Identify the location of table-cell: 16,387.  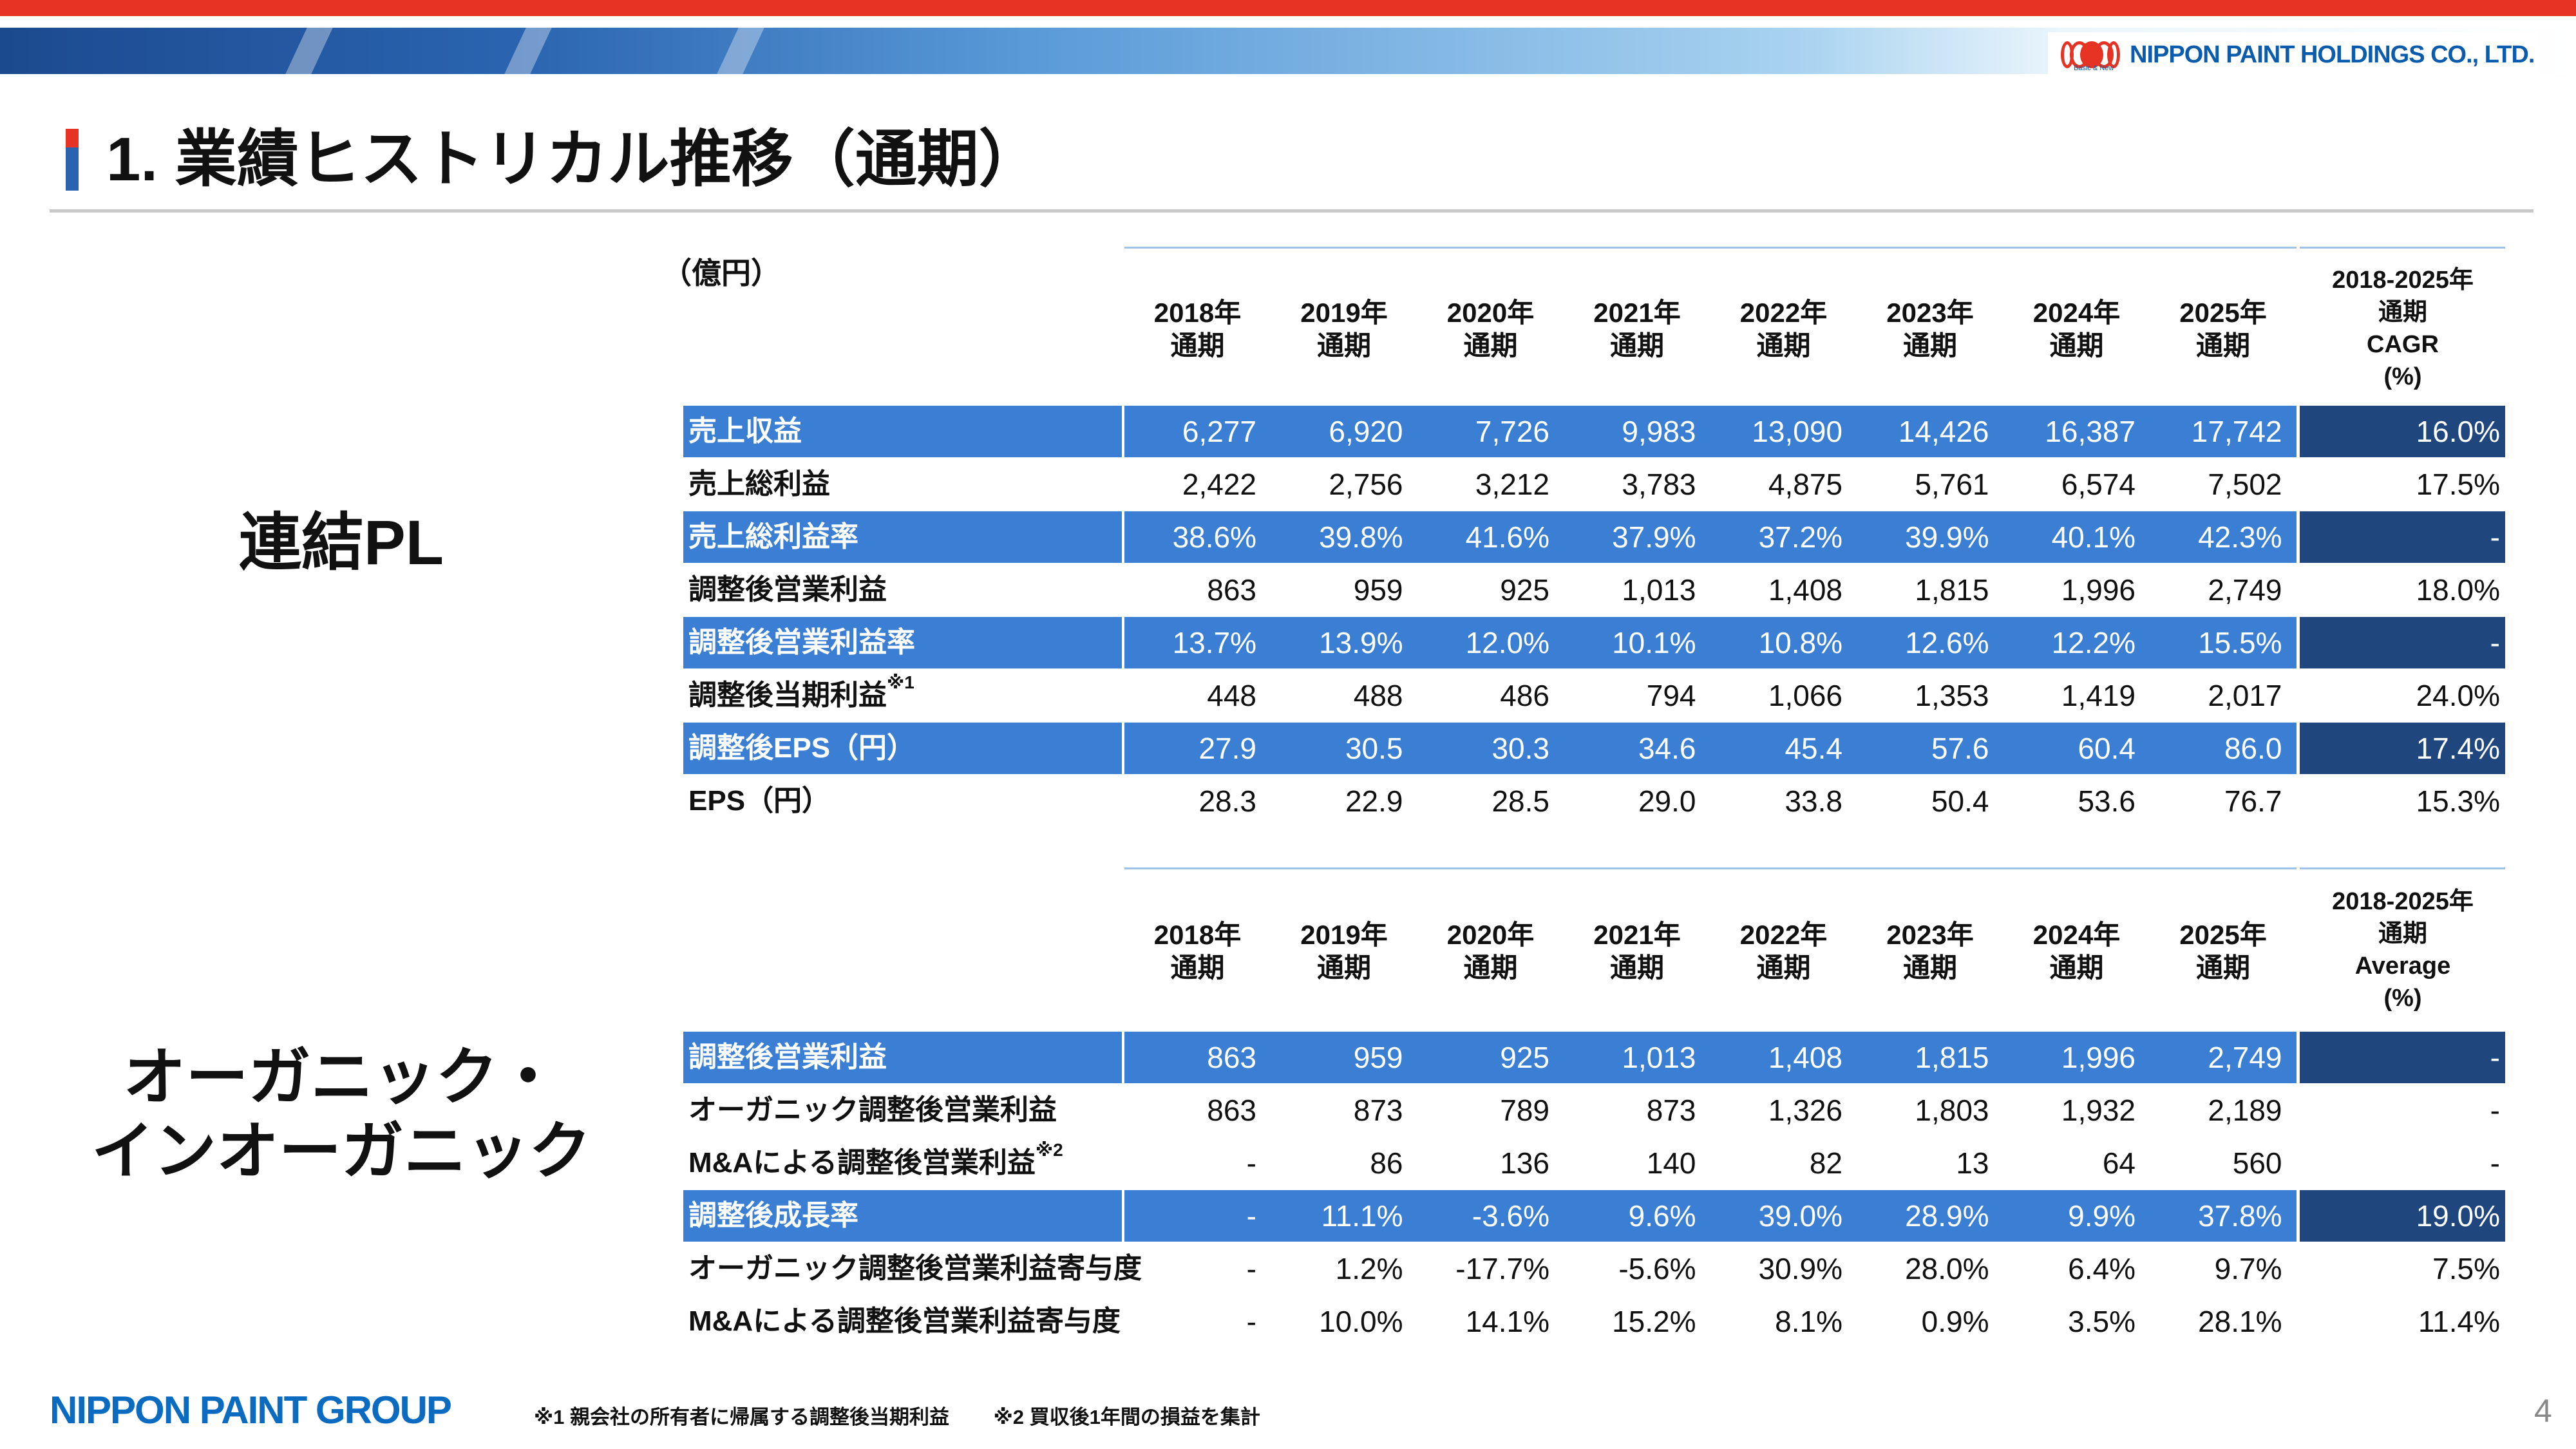
(2076, 431).